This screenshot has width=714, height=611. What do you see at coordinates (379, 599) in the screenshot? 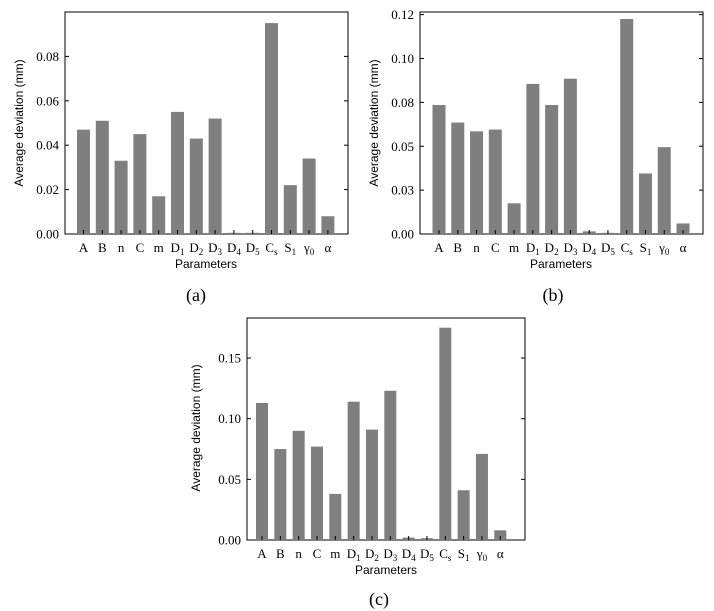
I see `panel-label-c: (c)` at bounding box center [379, 599].